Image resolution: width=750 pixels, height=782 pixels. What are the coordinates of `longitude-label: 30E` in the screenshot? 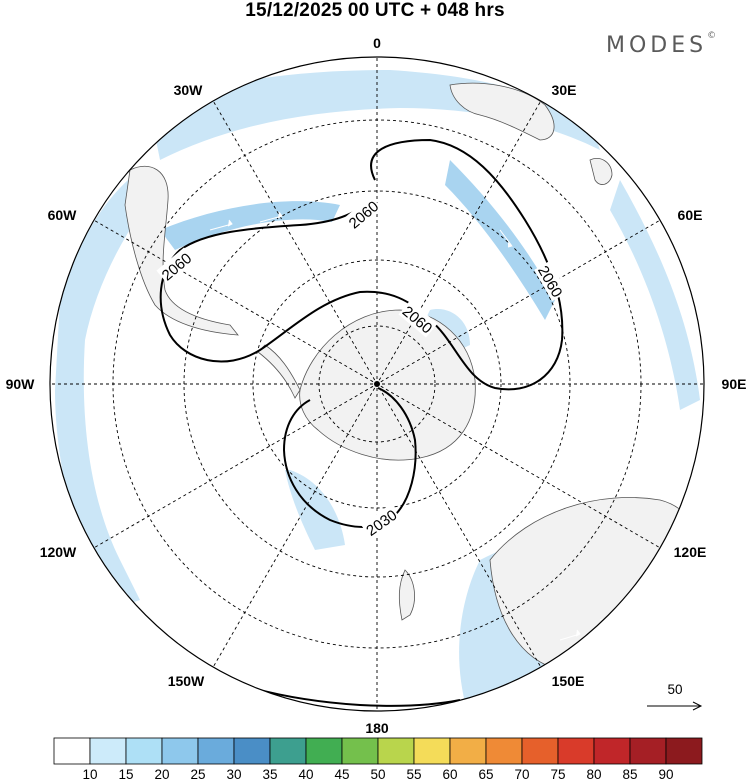 It's located at (564, 90).